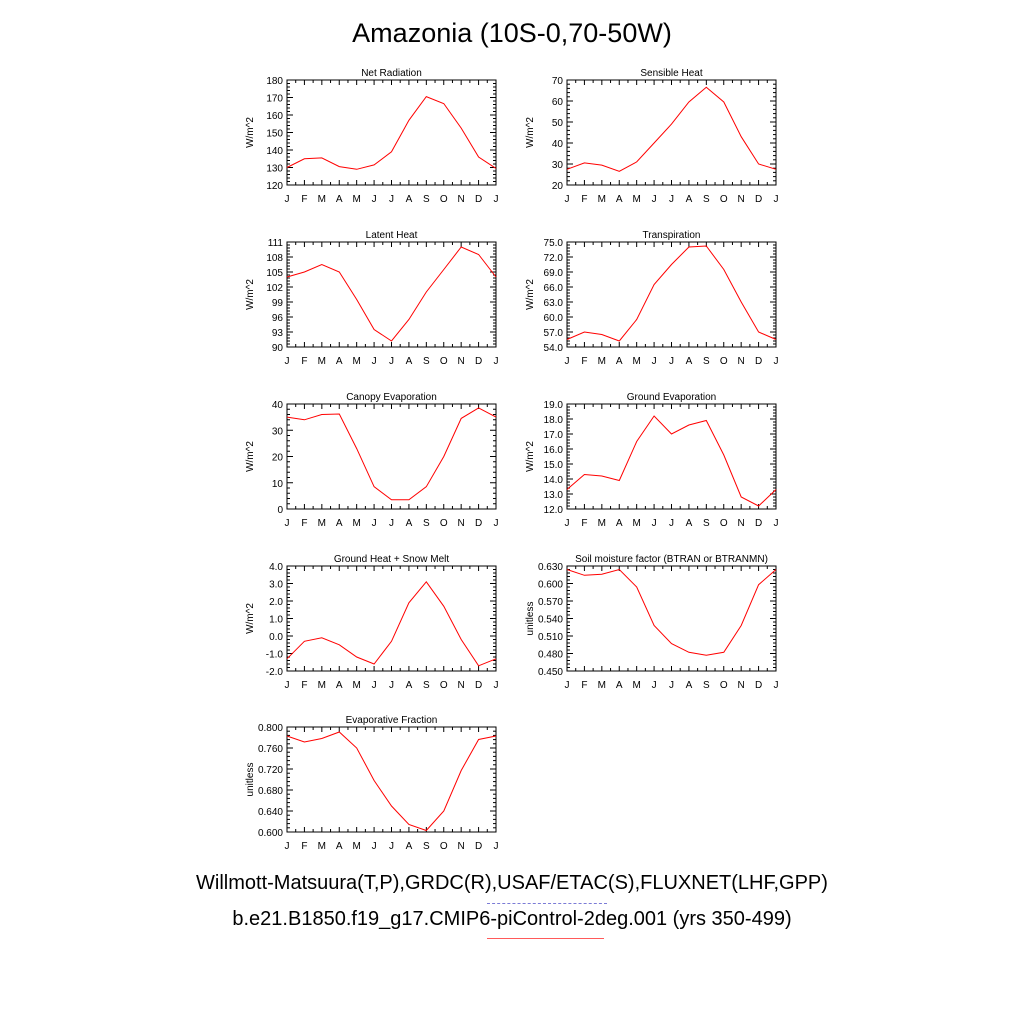 This screenshot has width=1024, height=1024. I want to click on page-title: Amazonia (10S-0,70-50W), so click(512, 33).